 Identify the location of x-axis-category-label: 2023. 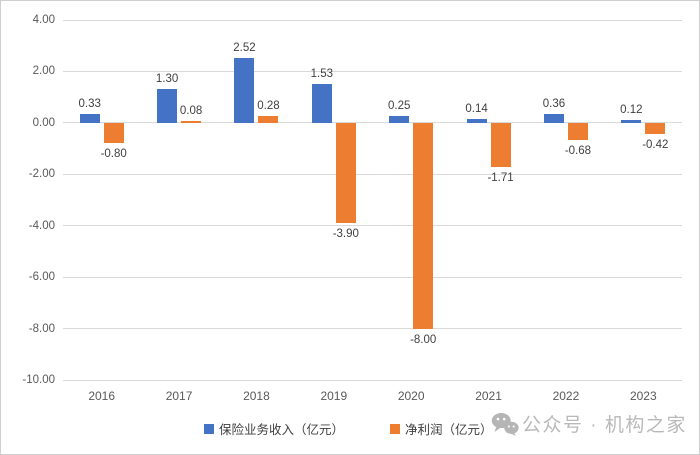
(643, 396).